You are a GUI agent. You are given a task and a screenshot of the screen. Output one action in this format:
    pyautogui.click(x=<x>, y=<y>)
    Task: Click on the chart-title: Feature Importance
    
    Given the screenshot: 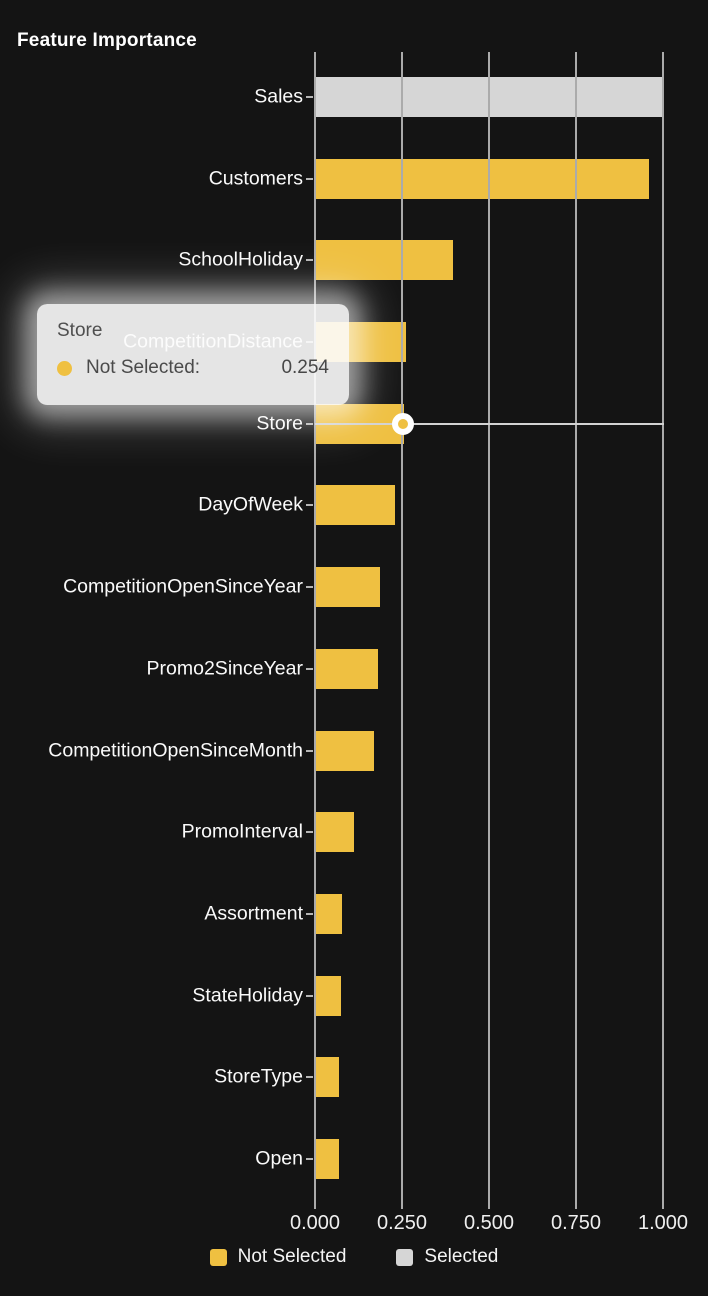 What is the action you would take?
    pyautogui.click(x=107, y=40)
    